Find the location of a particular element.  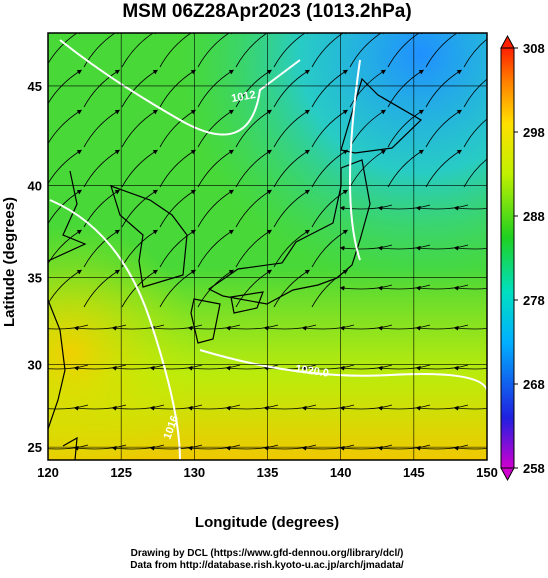

y-tick-label: 25 is located at coordinates (35, 447).